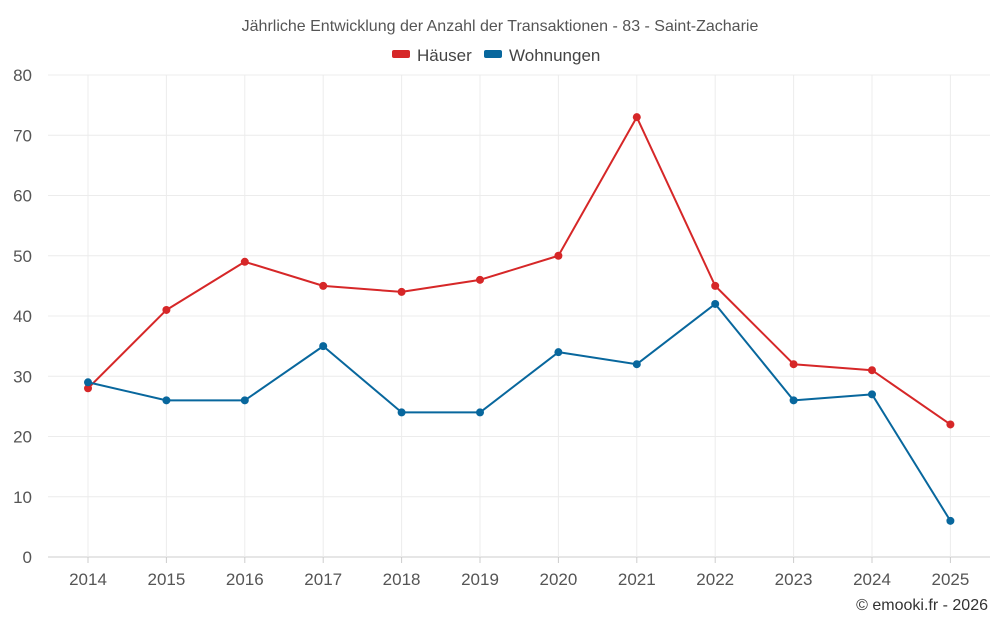 The image size is (1000, 625). I want to click on x-tick-label: 2021, so click(637, 579).